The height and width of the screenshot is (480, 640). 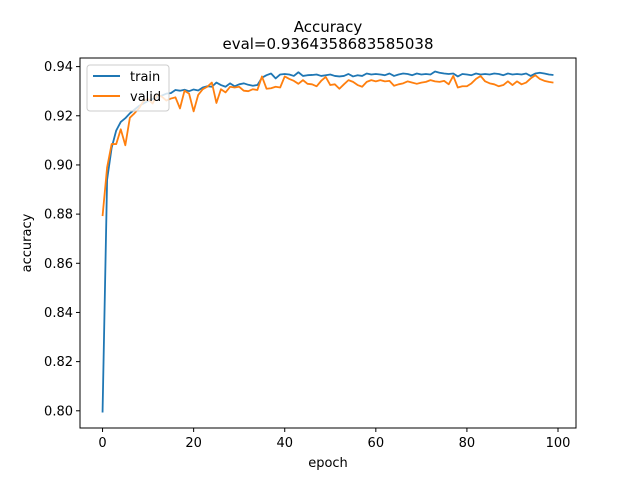 I want to click on x-tick-label: 20, so click(x=193, y=443).